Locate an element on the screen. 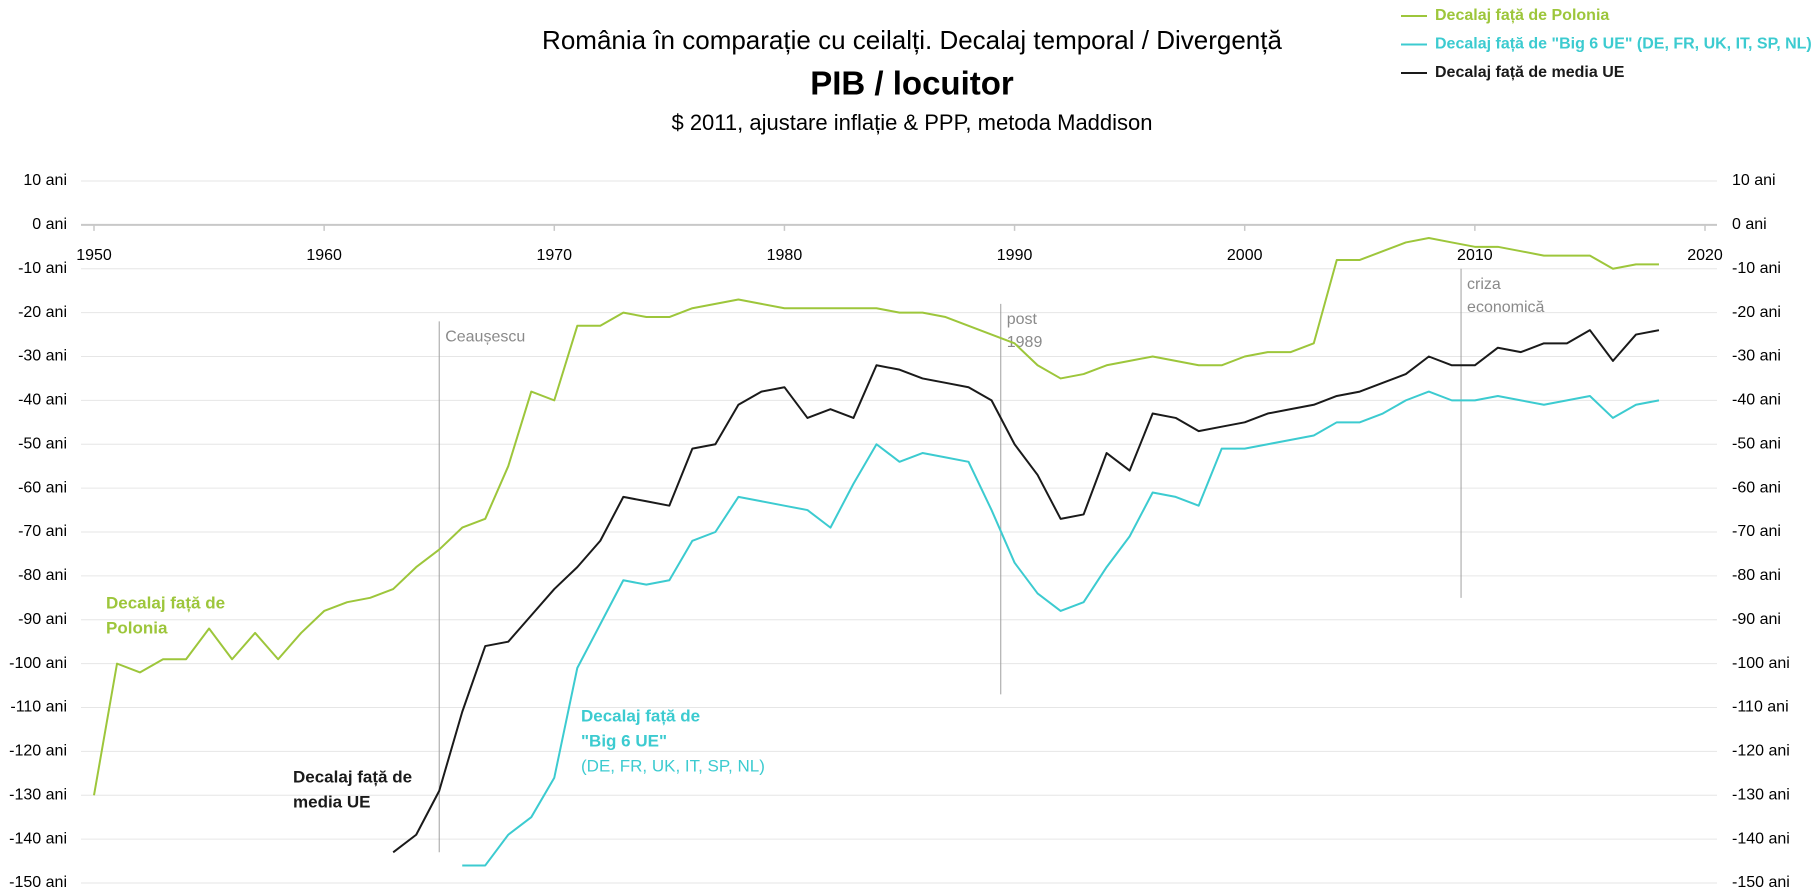 The height and width of the screenshot is (892, 1818). y2-tick-label: 10 ani is located at coordinates (1754, 180).